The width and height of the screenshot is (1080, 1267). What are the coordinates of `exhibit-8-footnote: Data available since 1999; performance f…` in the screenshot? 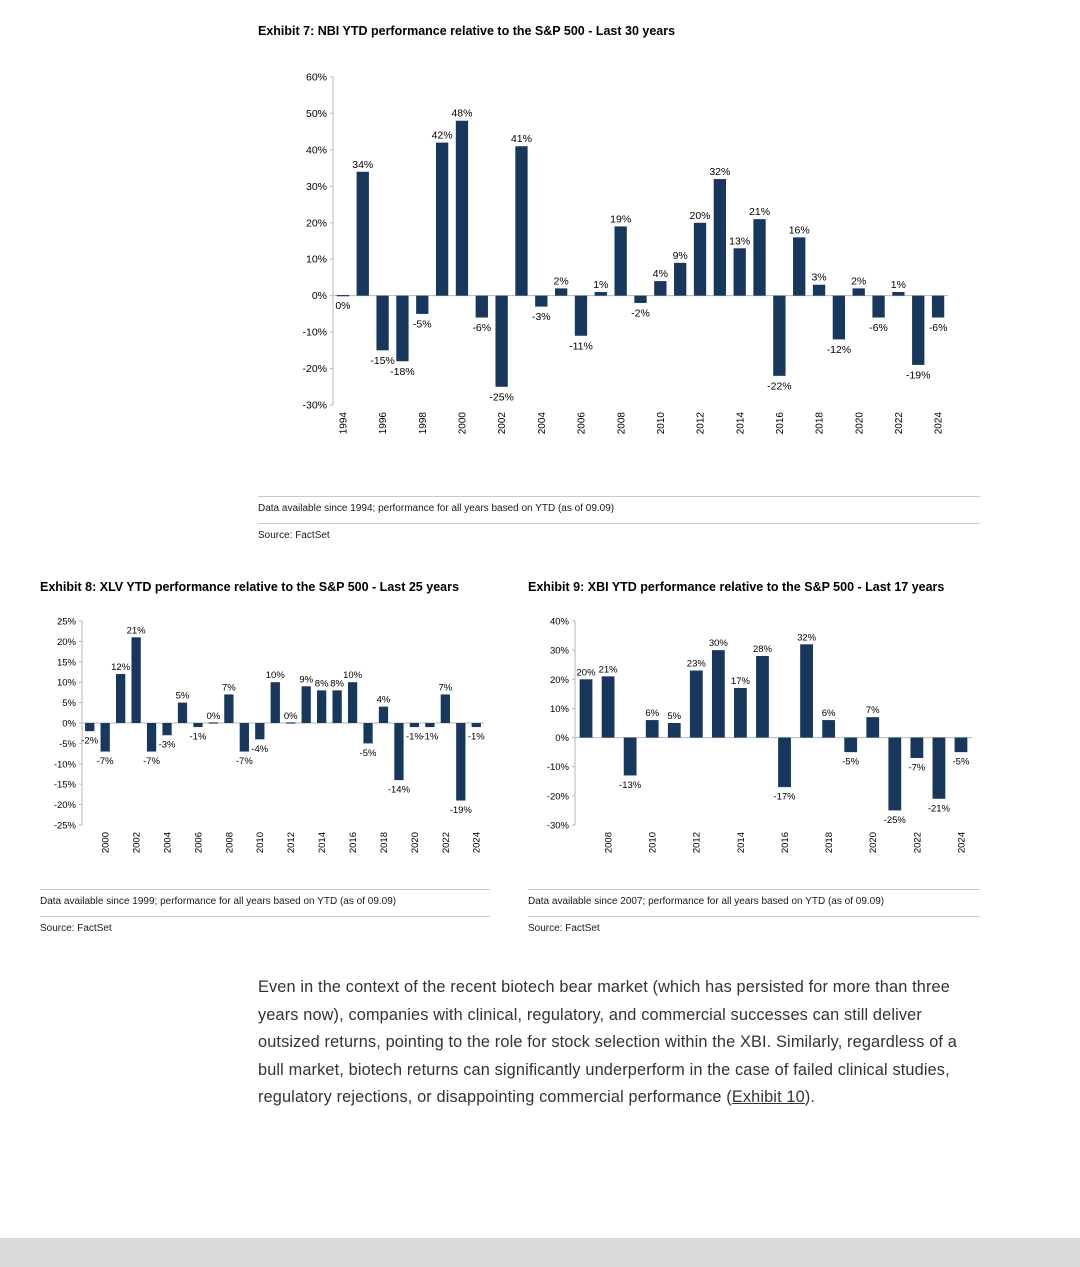 It's located at (218, 902).